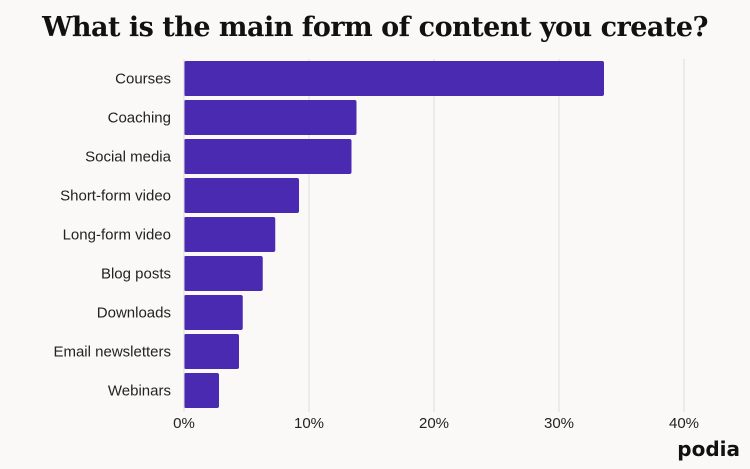  I want to click on x-tick-label: 30%, so click(559, 423).